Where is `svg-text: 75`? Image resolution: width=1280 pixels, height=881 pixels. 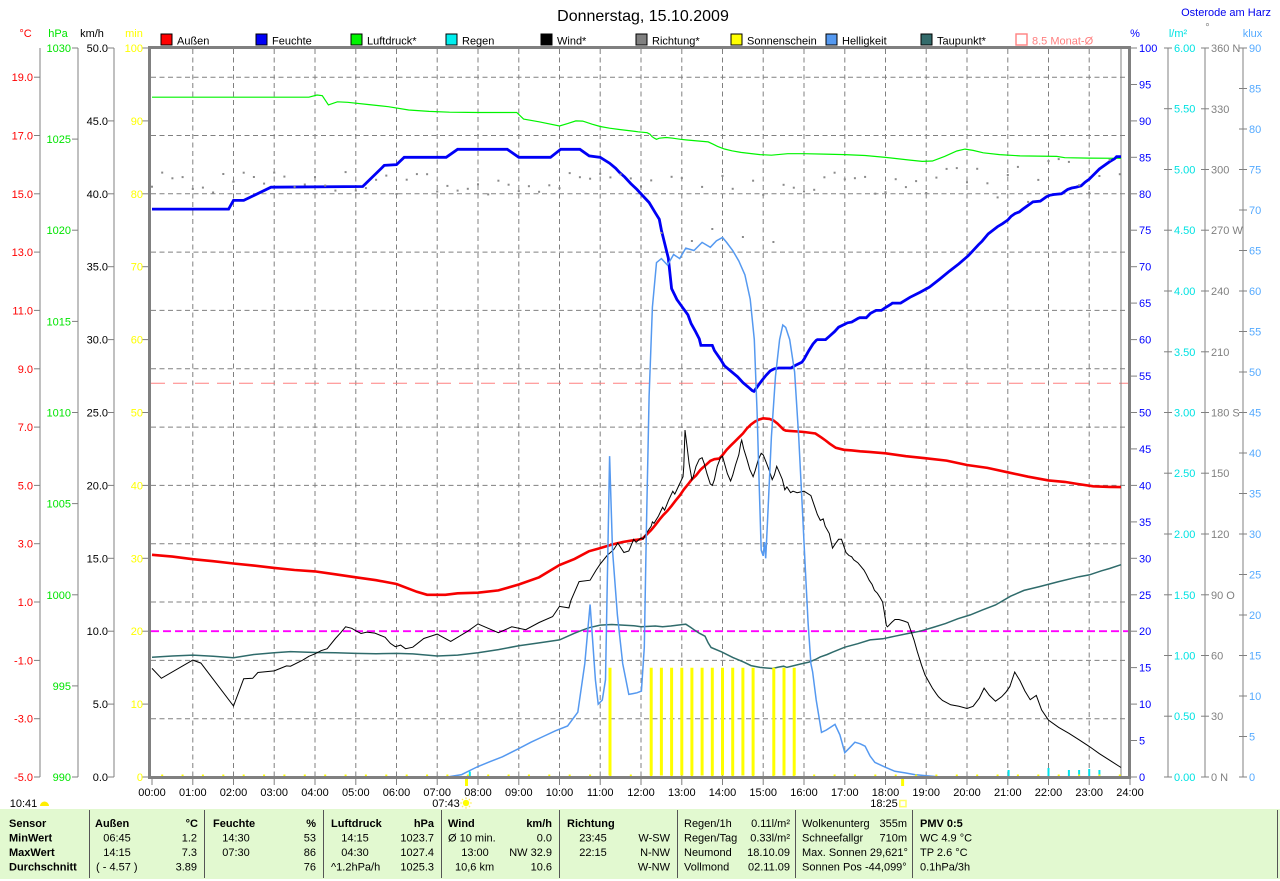 svg-text: 75 is located at coordinates (1255, 171).